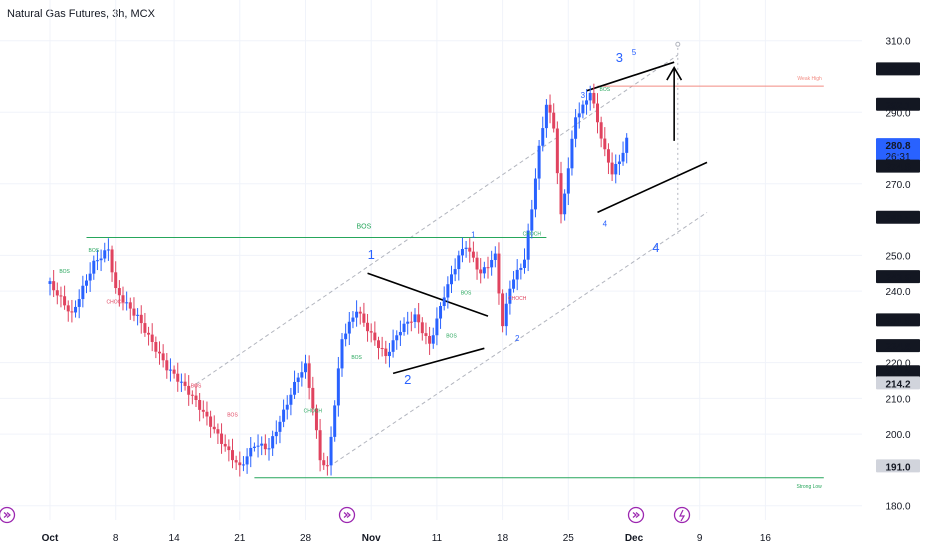 This screenshot has width=932, height=550. Describe the element at coordinates (898, 217) in the screenshot. I see `price-tag-bg` at that location.